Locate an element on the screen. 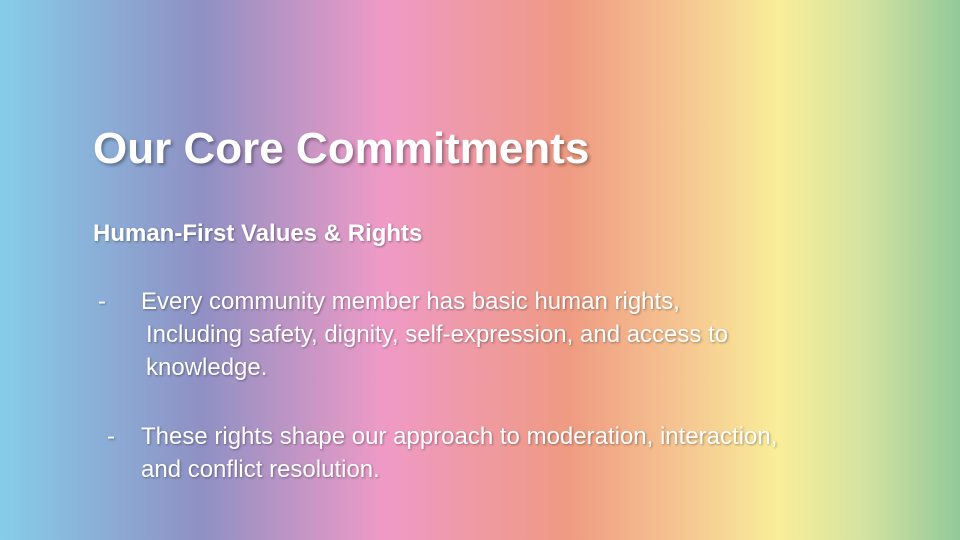 The image size is (960, 540). bullet-text-line: and conflict resolution. is located at coordinates (260, 469).